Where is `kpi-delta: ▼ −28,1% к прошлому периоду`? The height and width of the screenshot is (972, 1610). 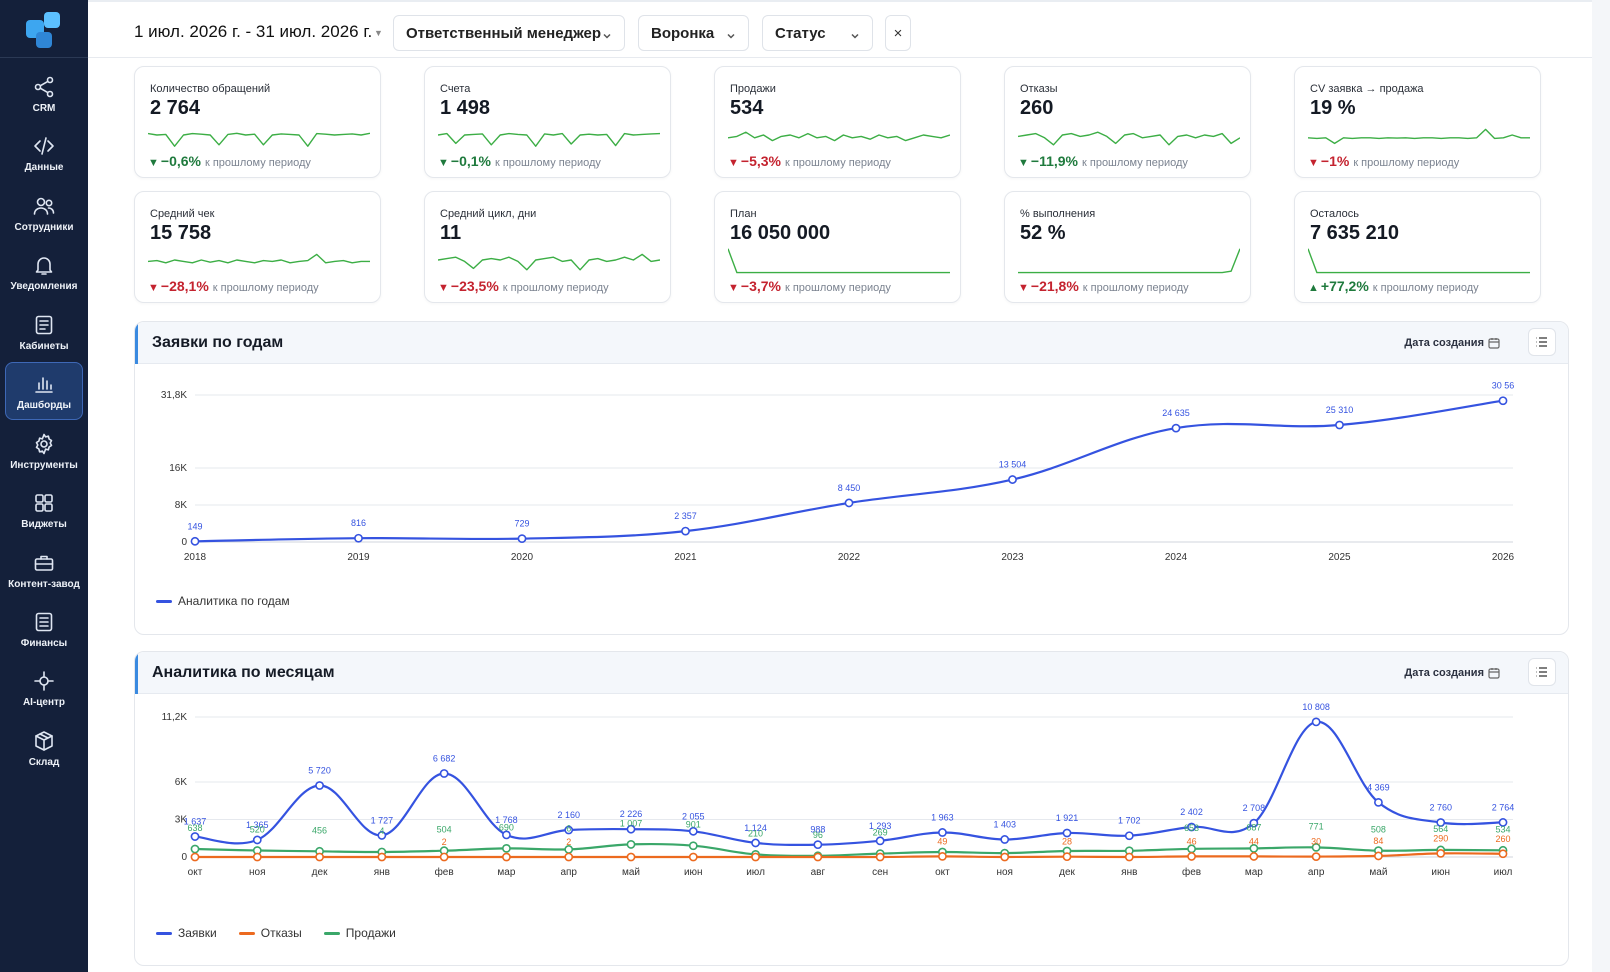
kpi-delta: ▼ −28,1% к прошлому периоду is located at coordinates (233, 286).